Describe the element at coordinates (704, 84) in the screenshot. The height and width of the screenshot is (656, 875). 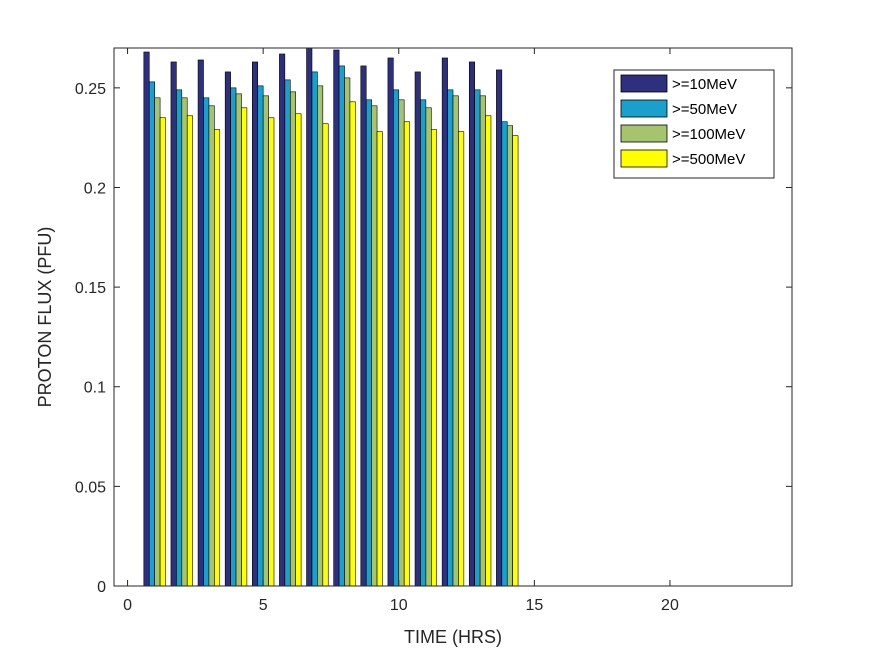
I see `legend-label: >=10MeV` at that location.